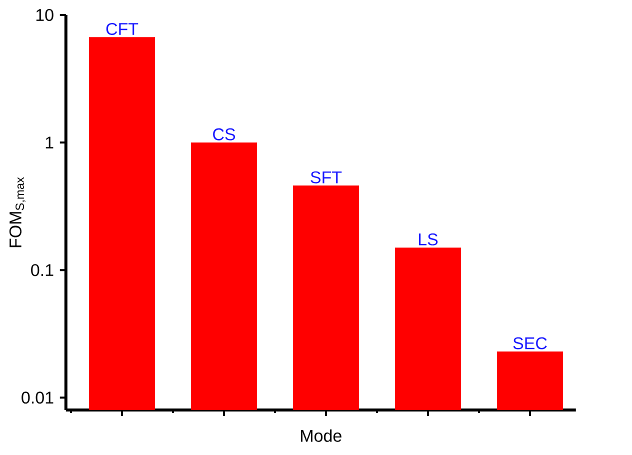 The image size is (632, 455). What do you see at coordinates (326, 177) in the screenshot?
I see `x-tick-label: SFT` at bounding box center [326, 177].